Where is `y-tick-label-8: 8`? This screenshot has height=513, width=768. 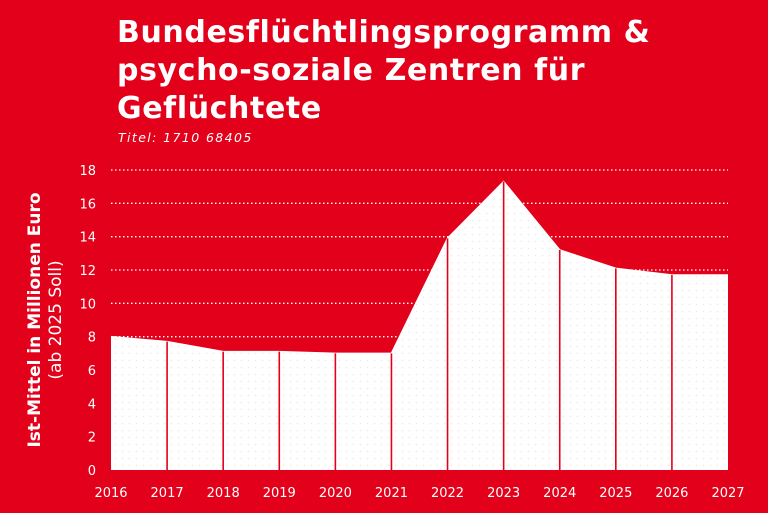
y-tick-label-8: 8 is located at coordinates (92, 338).